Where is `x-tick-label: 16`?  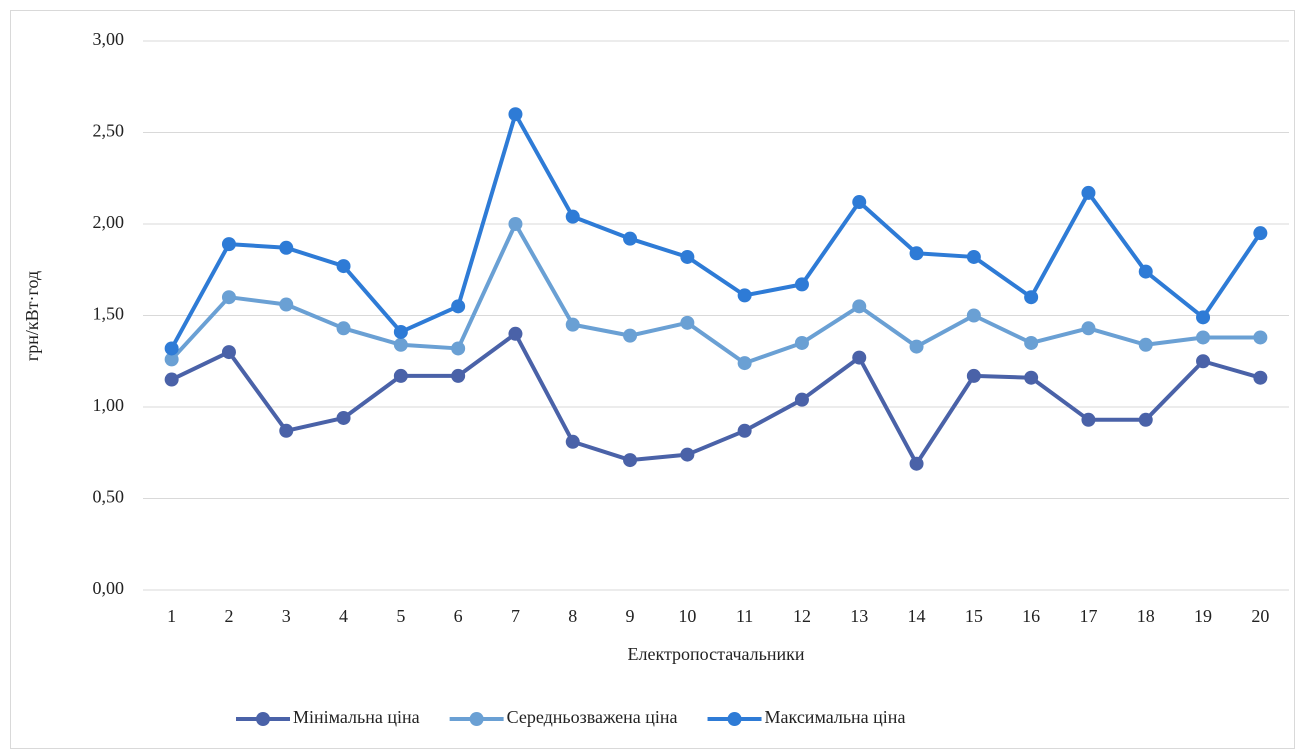
x-tick-label: 16 is located at coordinates (1031, 616).